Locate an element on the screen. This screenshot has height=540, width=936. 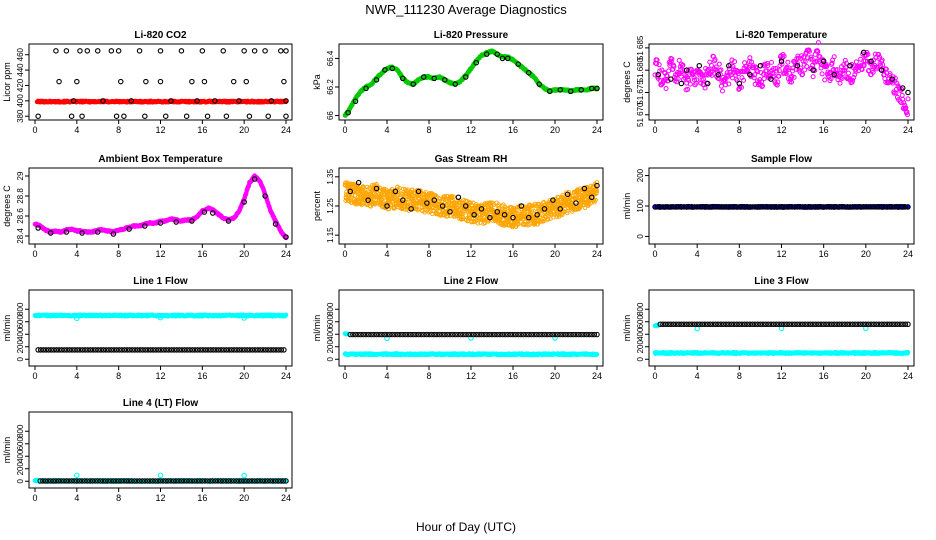
y-tick-label: 440 is located at coordinates (20, 70).